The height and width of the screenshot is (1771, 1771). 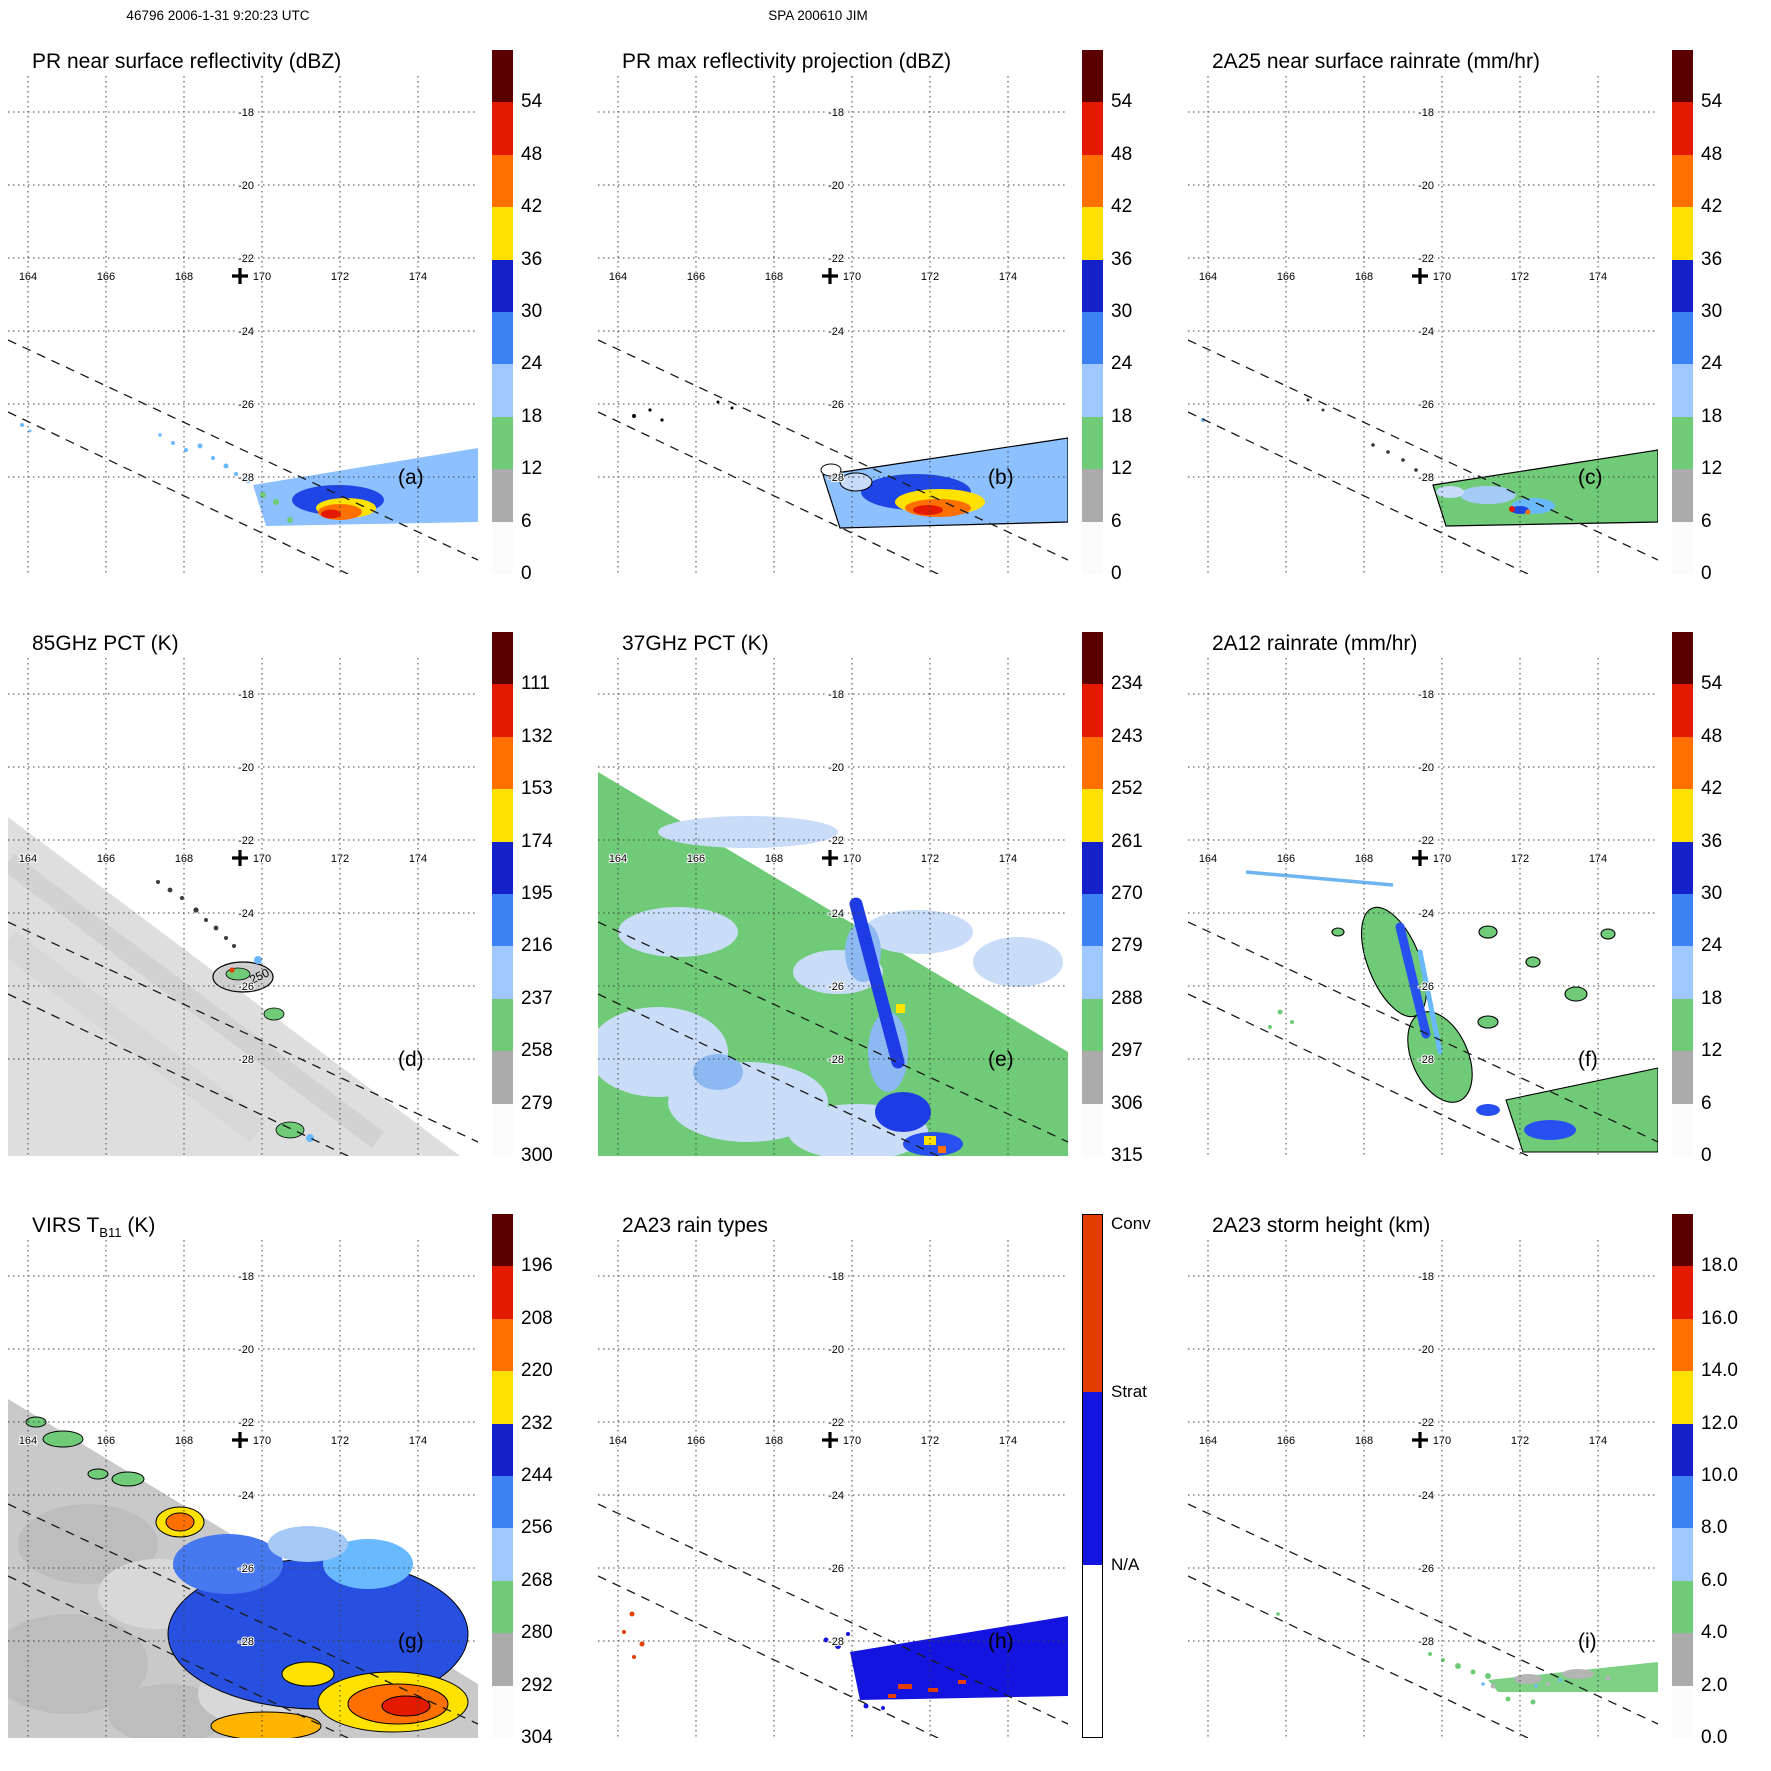 What do you see at coordinates (1712, 364) in the screenshot?
I see `colorbar-tick: 24` at bounding box center [1712, 364].